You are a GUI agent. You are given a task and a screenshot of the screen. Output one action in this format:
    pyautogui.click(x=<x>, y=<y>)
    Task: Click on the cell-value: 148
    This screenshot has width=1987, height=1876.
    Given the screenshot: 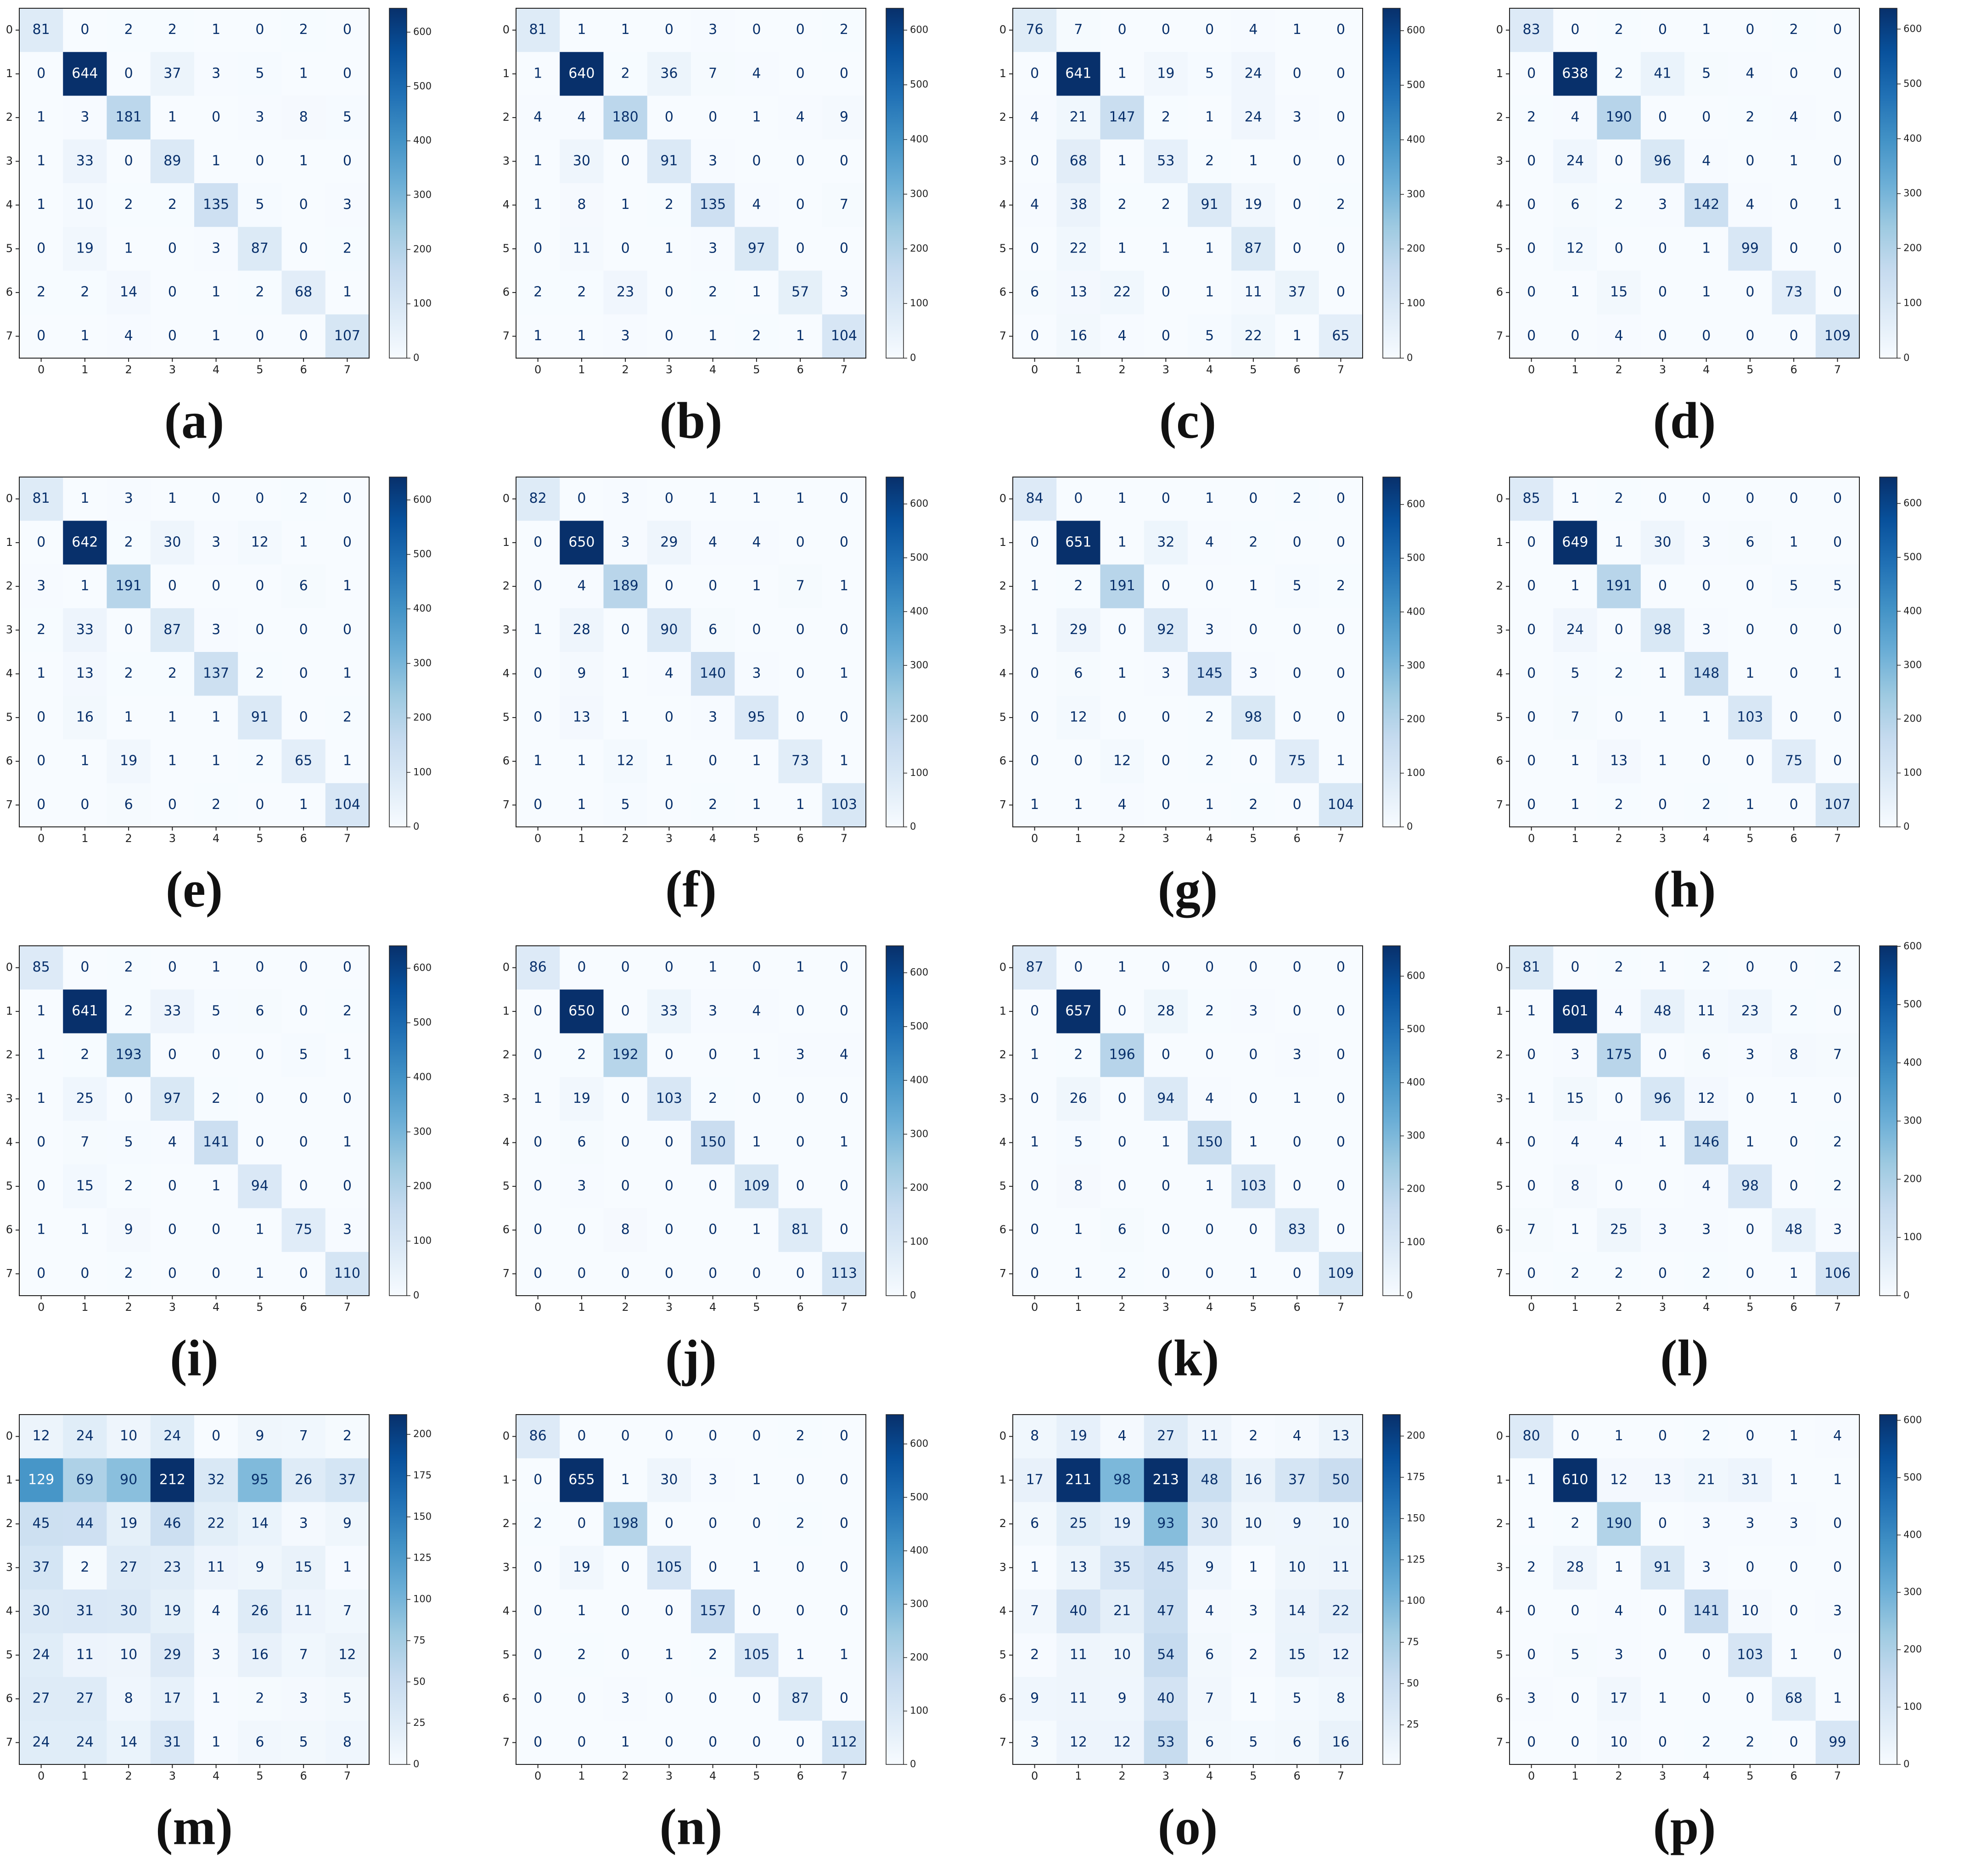 What is the action you would take?
    pyautogui.click(x=1706, y=673)
    